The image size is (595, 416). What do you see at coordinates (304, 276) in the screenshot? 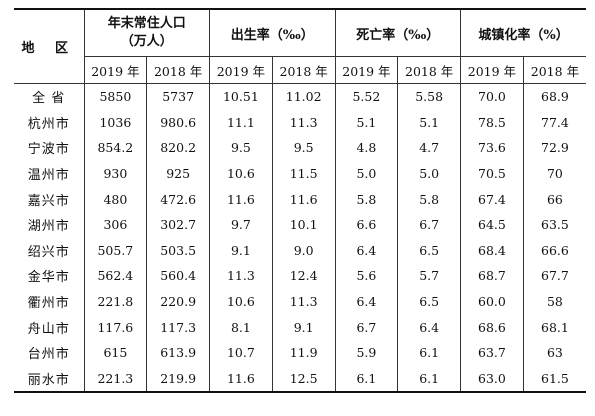
I see `birth-rate-2018-cell: 12.4` at bounding box center [304, 276].